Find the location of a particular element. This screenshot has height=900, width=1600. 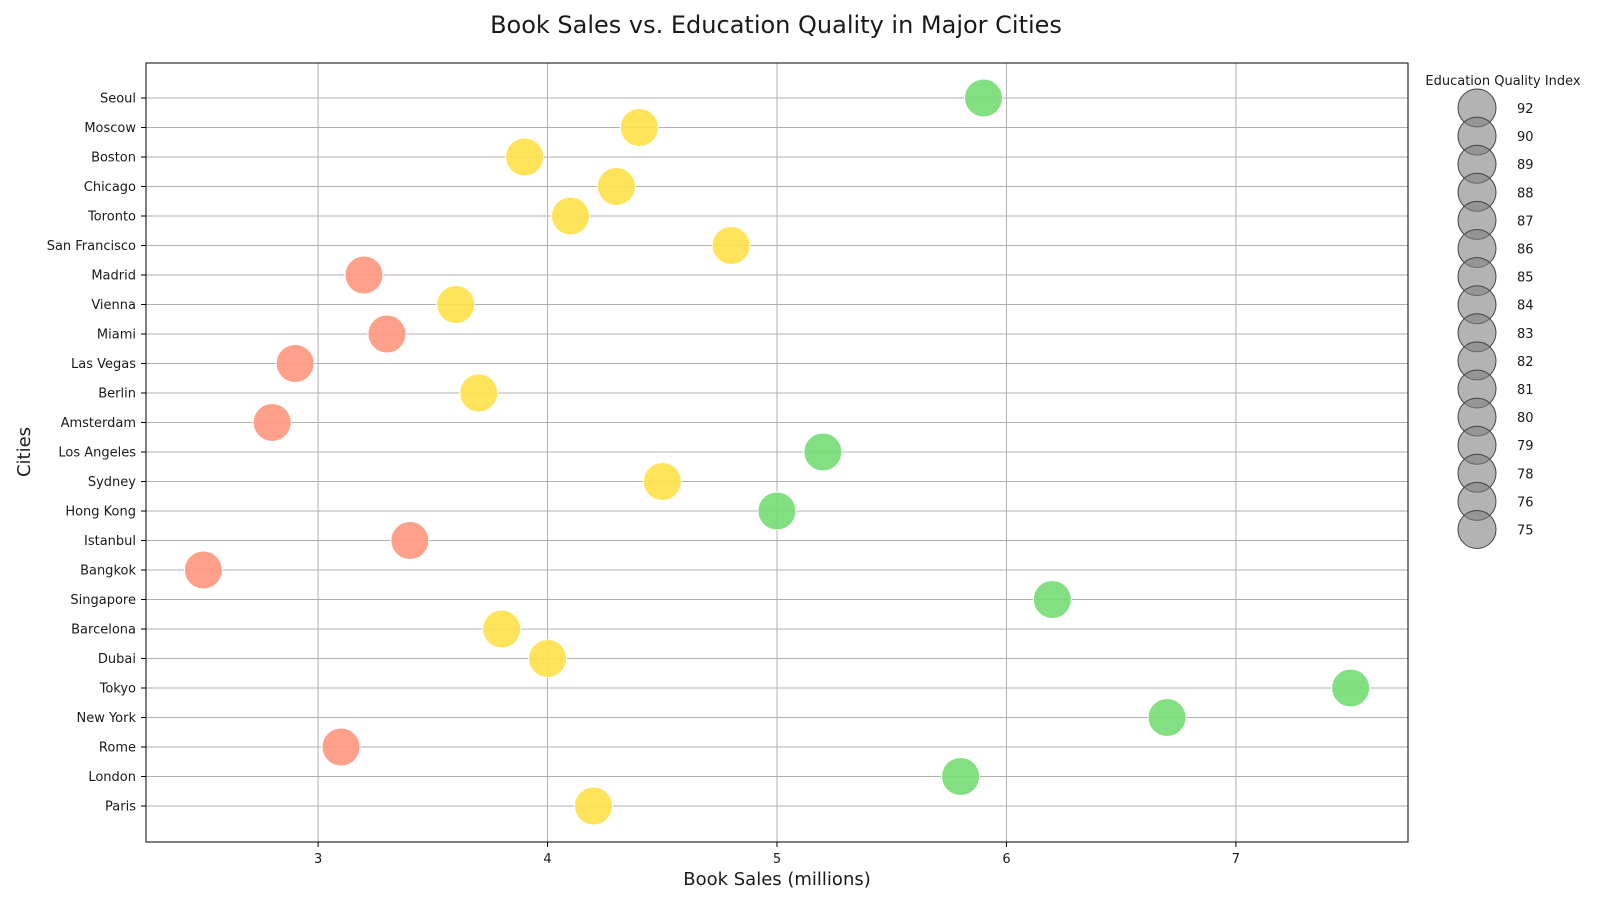

legend-label: 85 is located at coordinates (1525, 278).